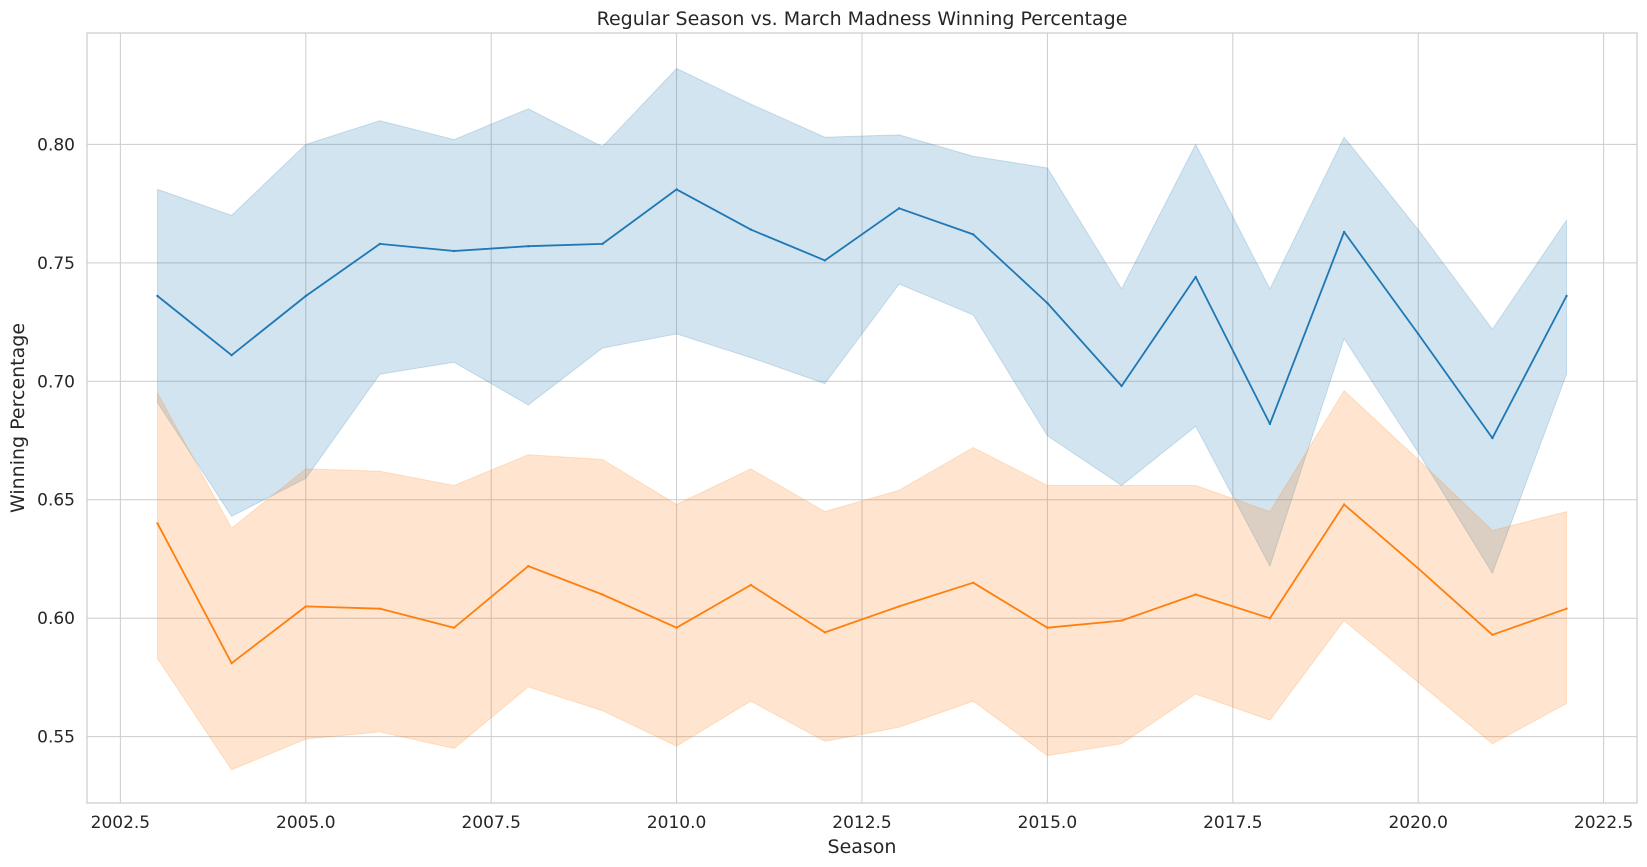 The image size is (1647, 867). I want to click on y-tick-label: 0.60, so click(56, 619).